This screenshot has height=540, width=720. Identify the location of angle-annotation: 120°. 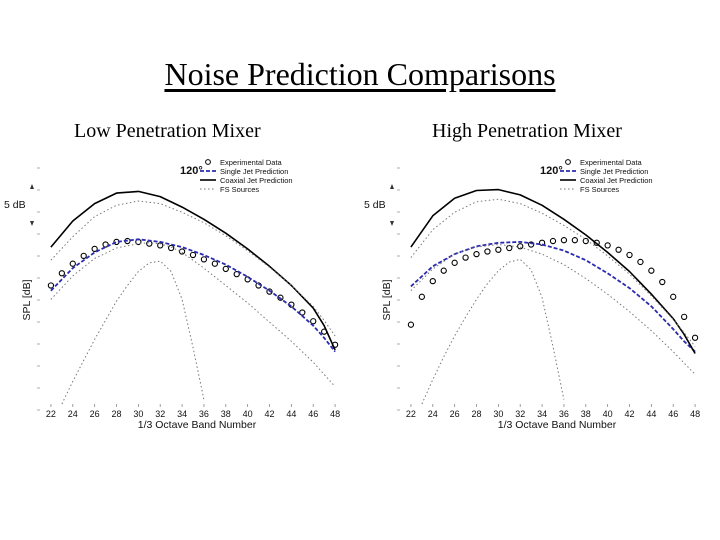
(551, 171).